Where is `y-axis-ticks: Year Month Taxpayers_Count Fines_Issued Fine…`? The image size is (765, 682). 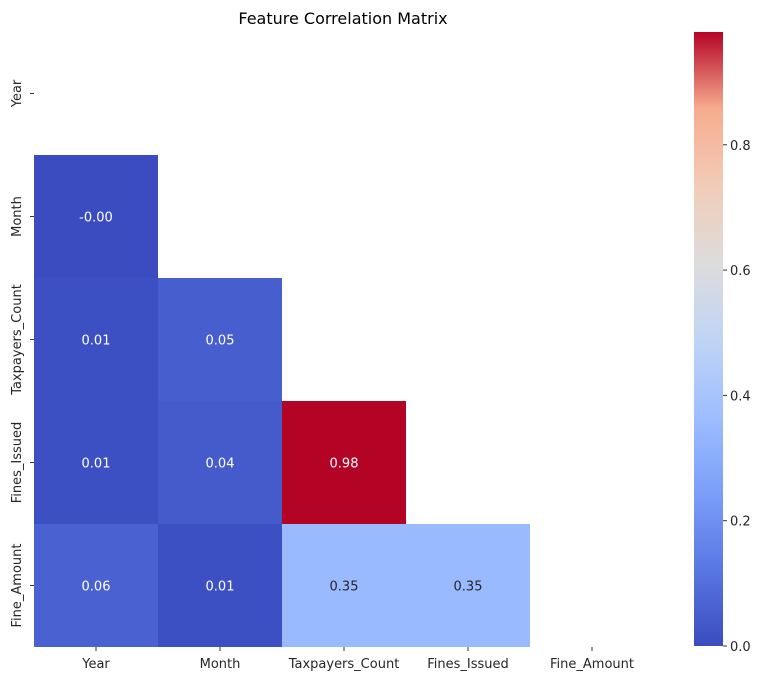
y-axis-ticks: Year Month Taxpayers_Count Fines_Issued Fine… is located at coordinates (22, 353).